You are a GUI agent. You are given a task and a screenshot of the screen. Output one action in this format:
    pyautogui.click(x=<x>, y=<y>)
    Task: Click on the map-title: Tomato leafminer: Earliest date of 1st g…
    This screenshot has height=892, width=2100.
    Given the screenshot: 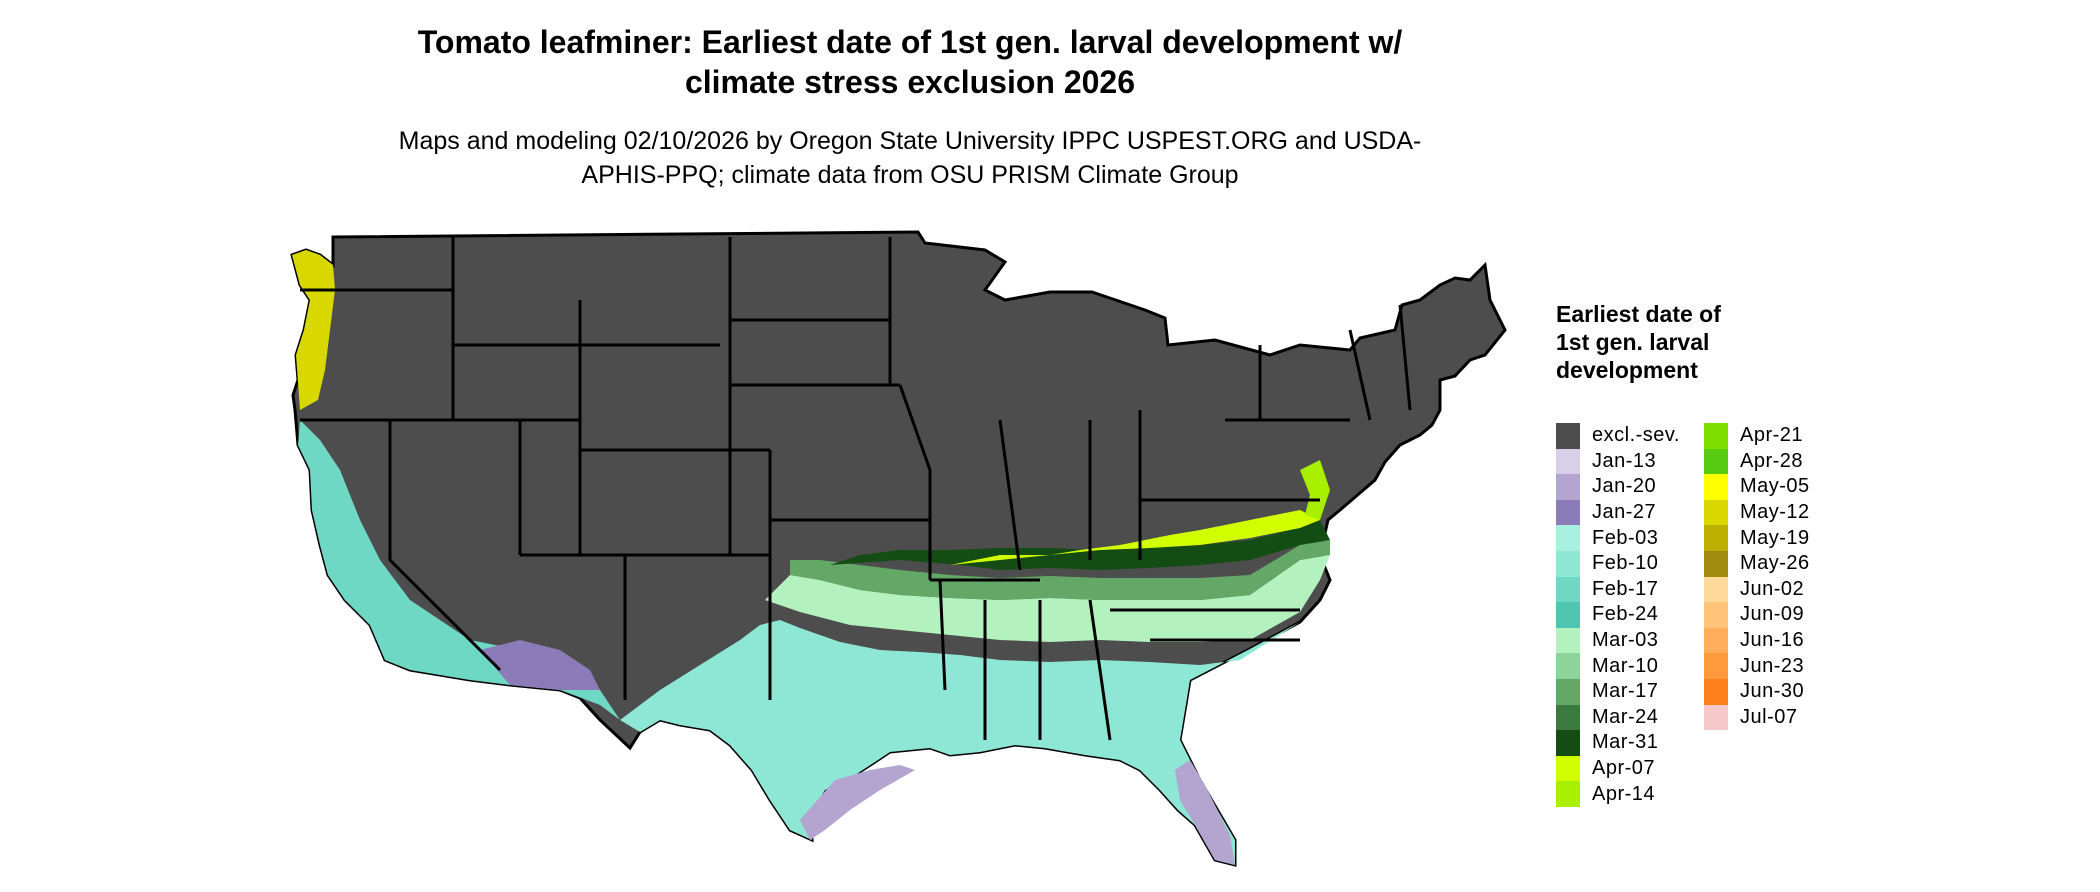 What is the action you would take?
    pyautogui.click(x=910, y=62)
    